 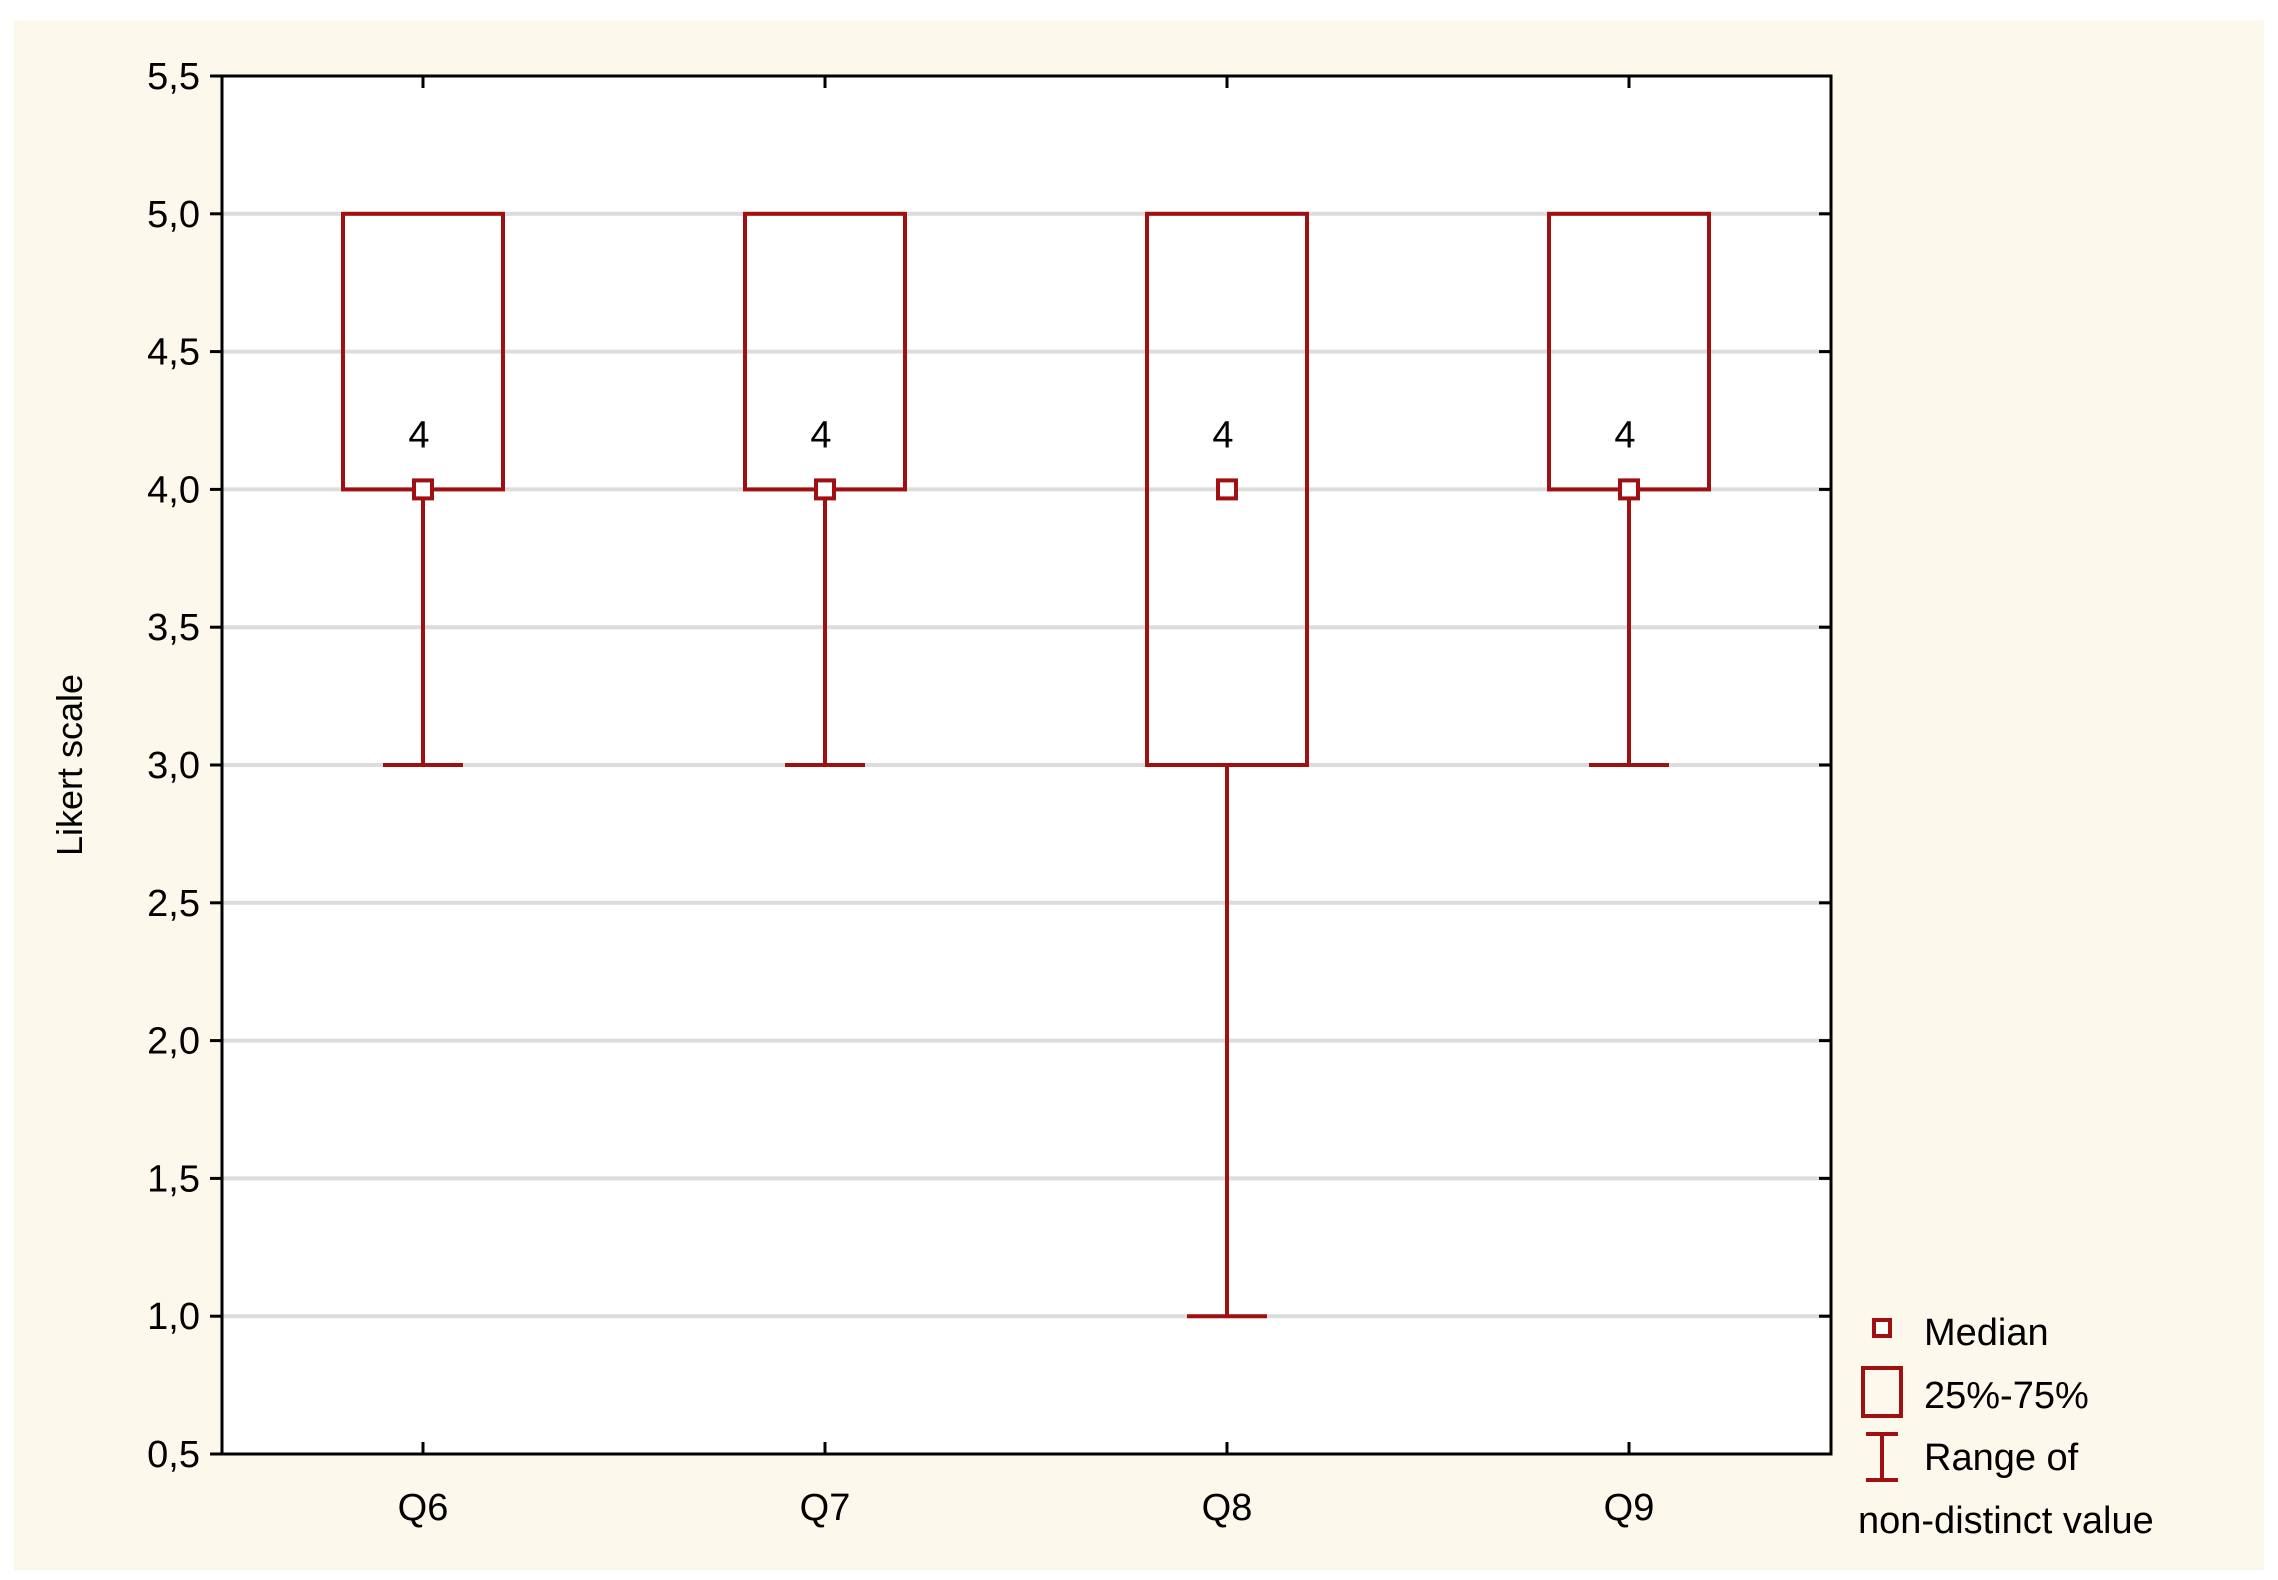 What do you see at coordinates (2006, 1427) in the screenshot?
I see `legend: Median 25%-75% Range of non-distinct value` at bounding box center [2006, 1427].